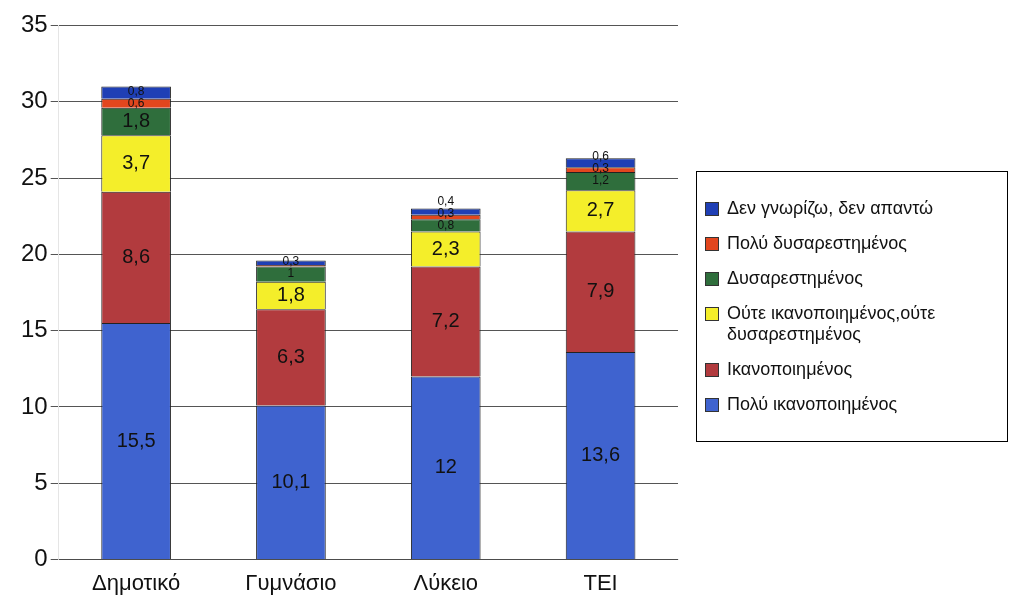  What do you see at coordinates (34, 405) in the screenshot?
I see `y-tick-label: 10` at bounding box center [34, 405].